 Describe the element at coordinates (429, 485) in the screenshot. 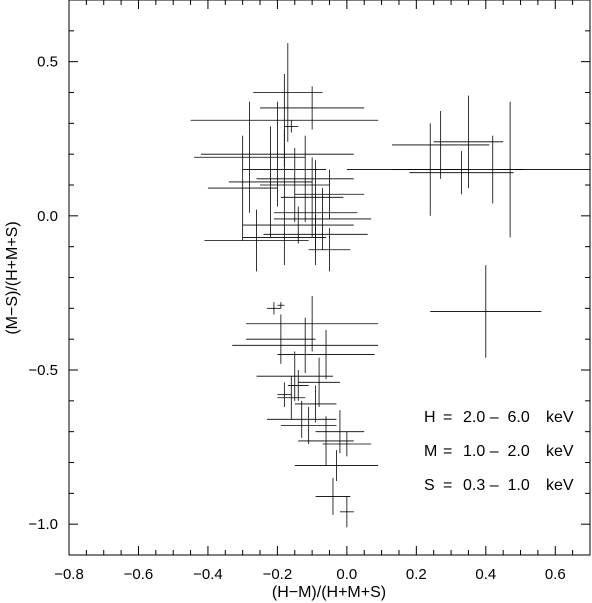

I see `legend-band: S` at that location.